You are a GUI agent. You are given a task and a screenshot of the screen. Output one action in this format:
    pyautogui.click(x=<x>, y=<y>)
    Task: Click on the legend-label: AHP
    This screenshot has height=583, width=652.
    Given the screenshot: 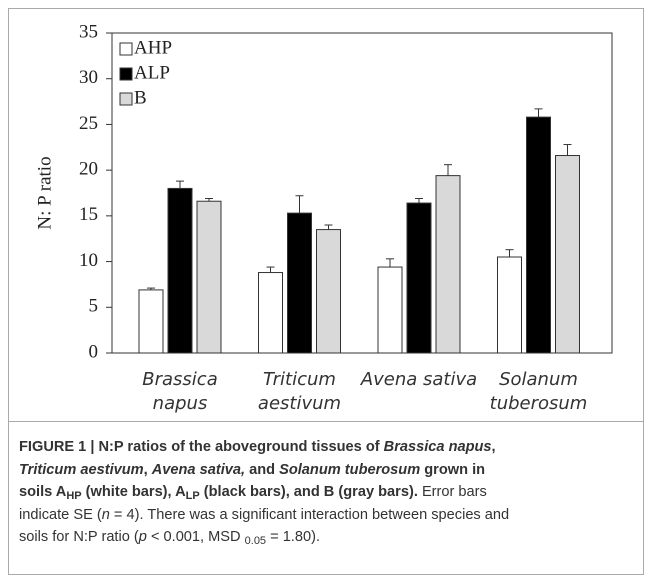 What is the action you would take?
    pyautogui.click(x=153, y=47)
    